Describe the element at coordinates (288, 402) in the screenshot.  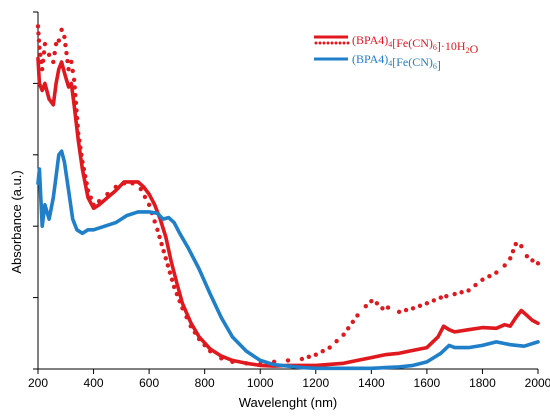
I see `x-axis-label: Wavelenght (nm)` at that location.